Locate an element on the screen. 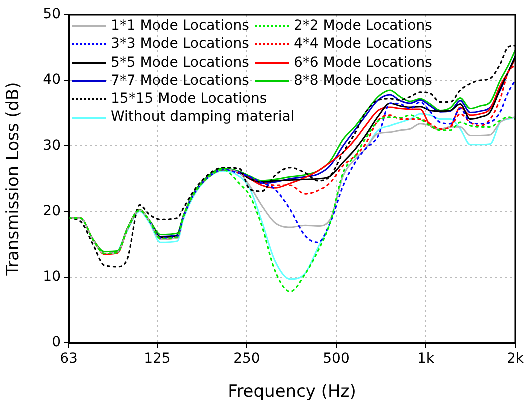 The height and width of the screenshot is (405, 527). x-axis-title: Frequency (Hz) is located at coordinates (292, 392).